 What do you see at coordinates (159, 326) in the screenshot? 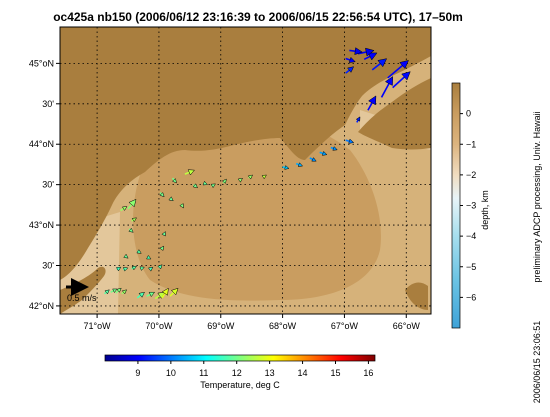
I see `lon-tick-label: 70°oW` at bounding box center [159, 326].